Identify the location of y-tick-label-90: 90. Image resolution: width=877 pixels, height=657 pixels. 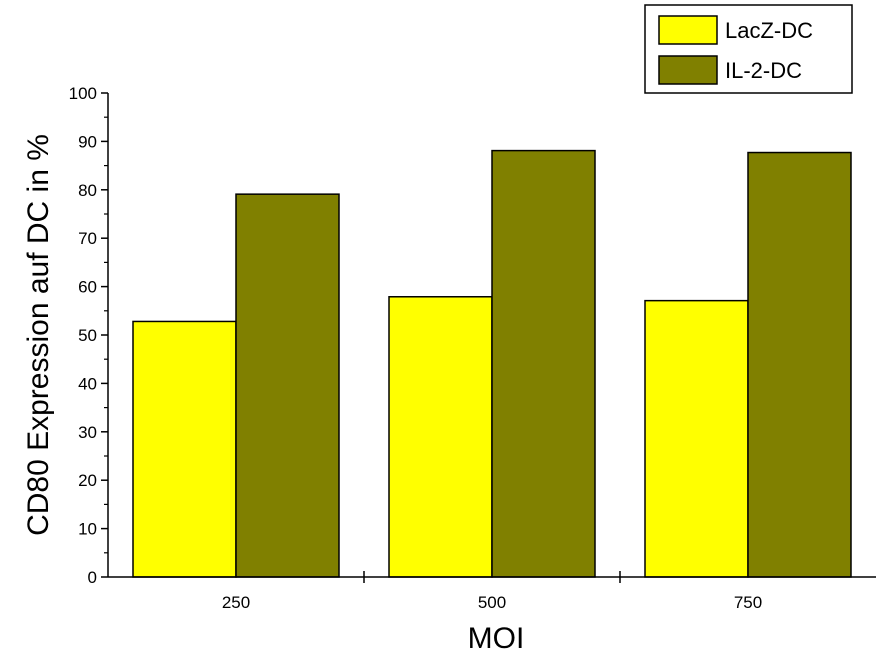
(87, 141).